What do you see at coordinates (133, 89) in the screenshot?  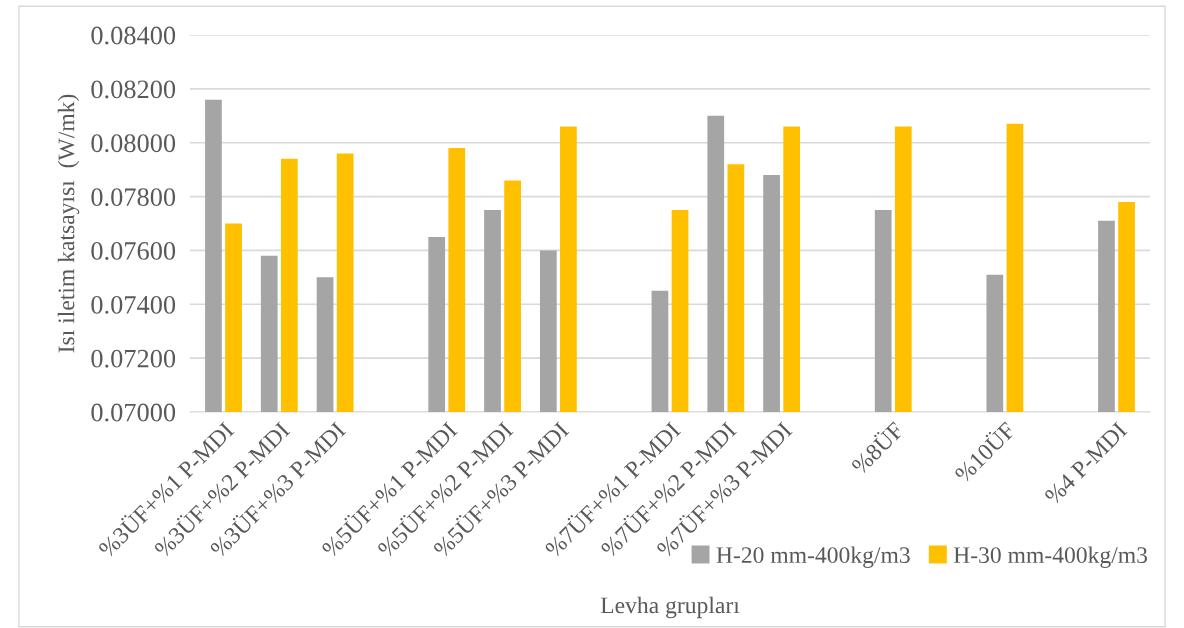 I see `y-tick-label: 0.08200` at bounding box center [133, 89].